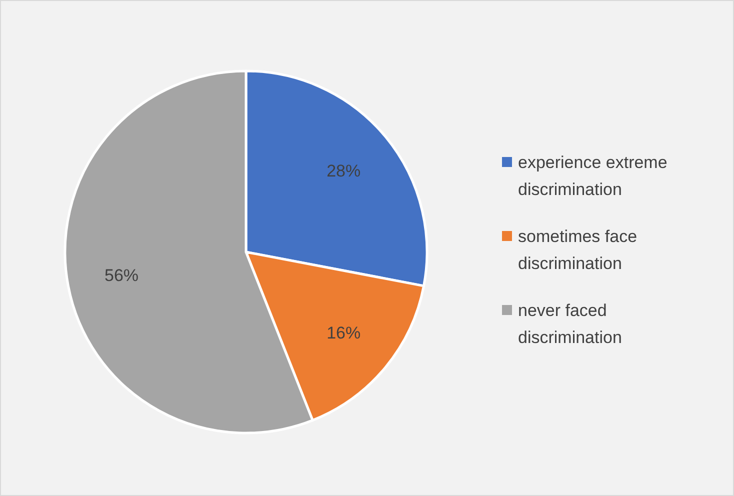  What do you see at coordinates (593, 175) in the screenshot?
I see `legend-label: experience extreme discrimination` at bounding box center [593, 175].